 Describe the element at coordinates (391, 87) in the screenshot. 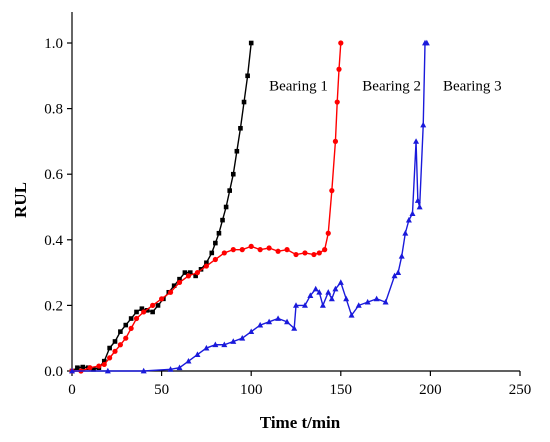

I see `annotation-label: Bearing 2` at that location.